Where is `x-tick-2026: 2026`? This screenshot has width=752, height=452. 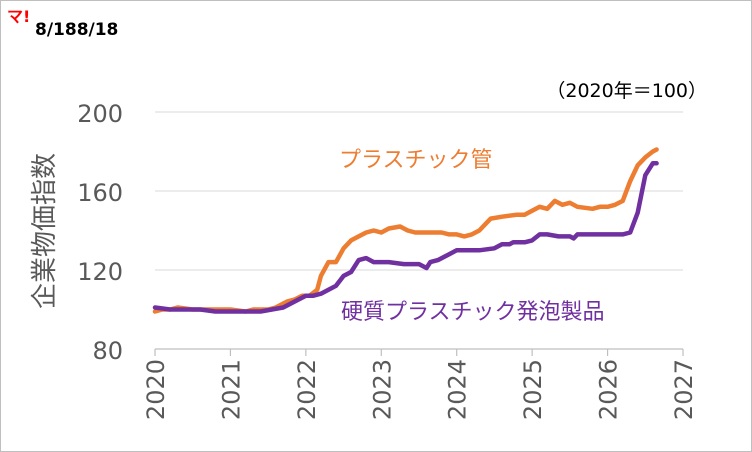 x-tick-2026: 2026 is located at coordinates (609, 389).